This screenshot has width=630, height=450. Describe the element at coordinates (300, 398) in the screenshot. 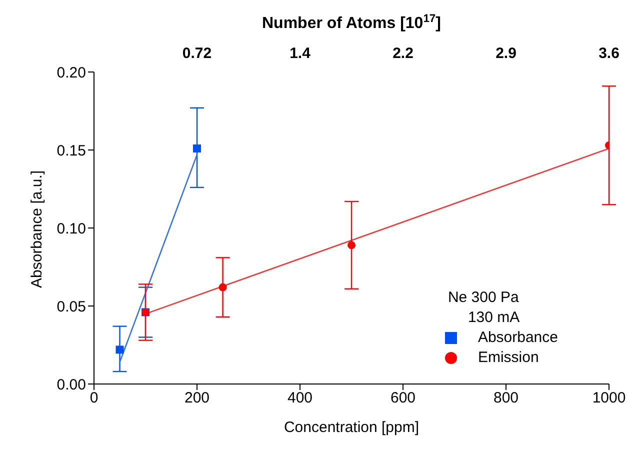

I see `x-tick-label: 400` at that location.